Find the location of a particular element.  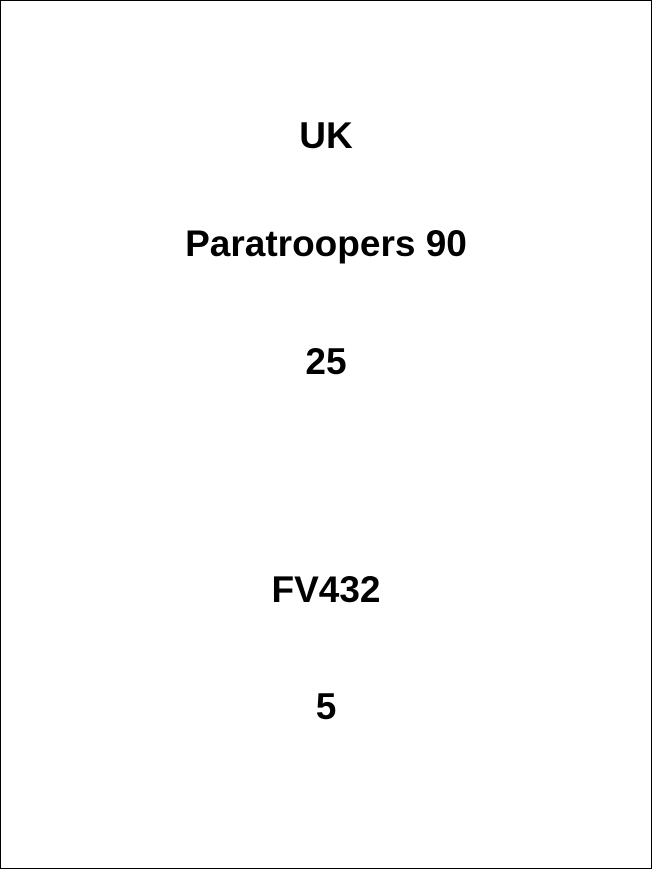

unit-name: Paratroopers 90 is located at coordinates (326, 243).